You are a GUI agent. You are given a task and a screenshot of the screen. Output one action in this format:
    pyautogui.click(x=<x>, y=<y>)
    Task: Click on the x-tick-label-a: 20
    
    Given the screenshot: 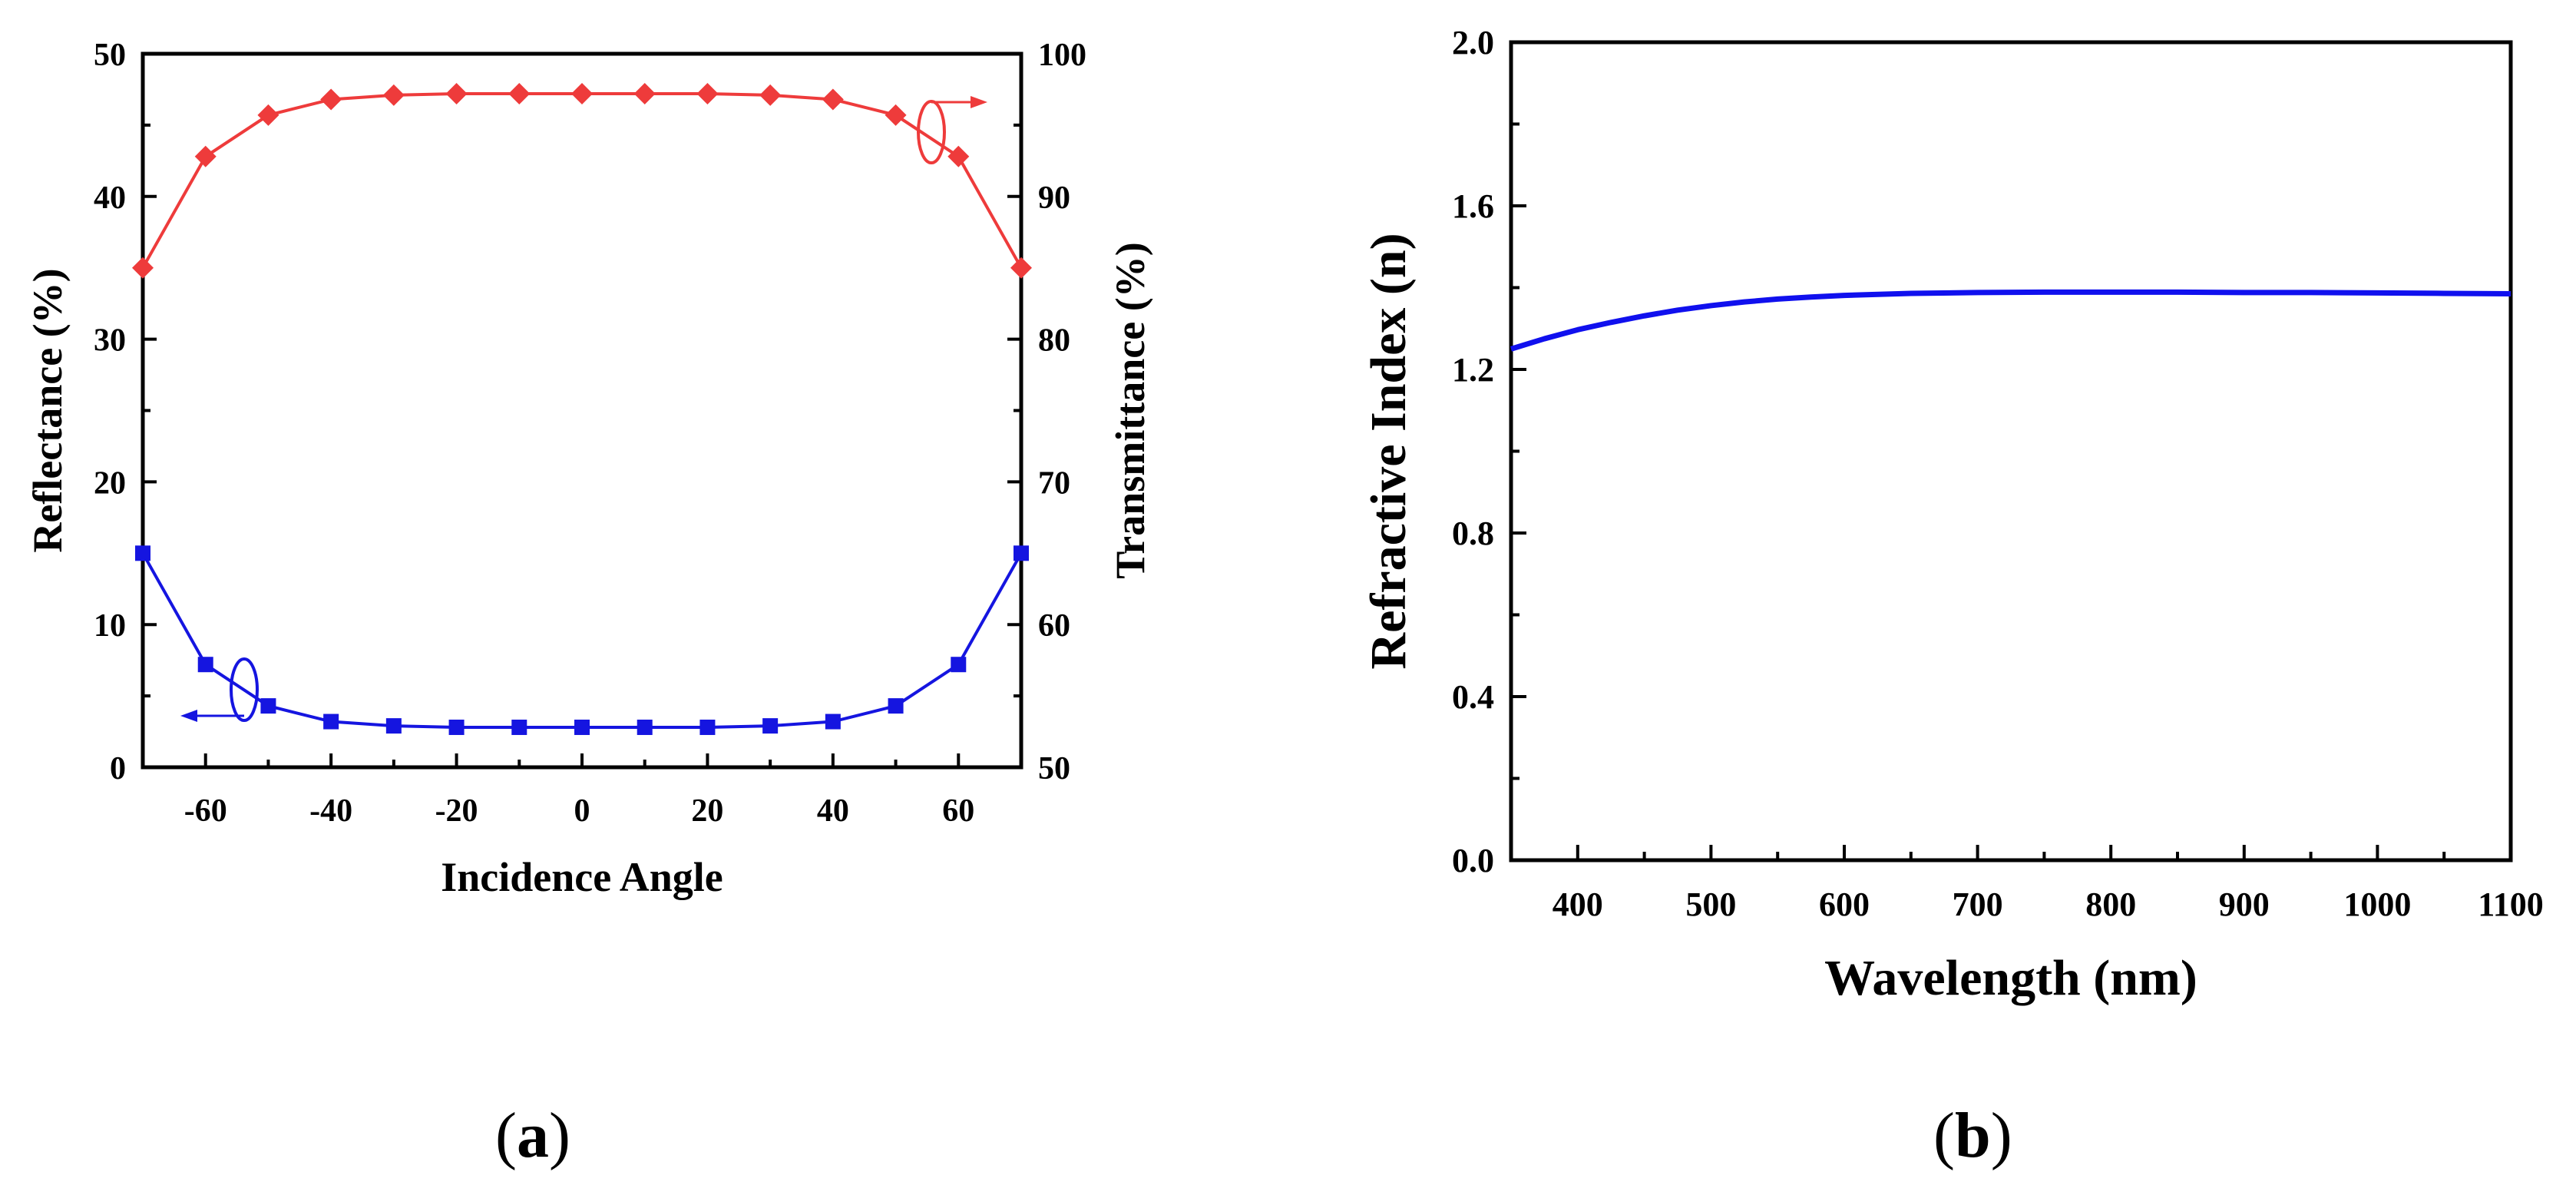 What is the action you would take?
    pyautogui.click(x=707, y=811)
    